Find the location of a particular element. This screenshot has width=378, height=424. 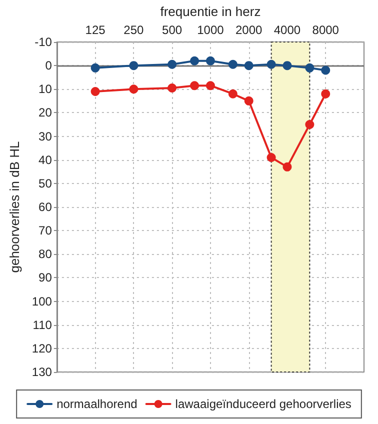

x-tick-label: 125 is located at coordinates (95, 30).